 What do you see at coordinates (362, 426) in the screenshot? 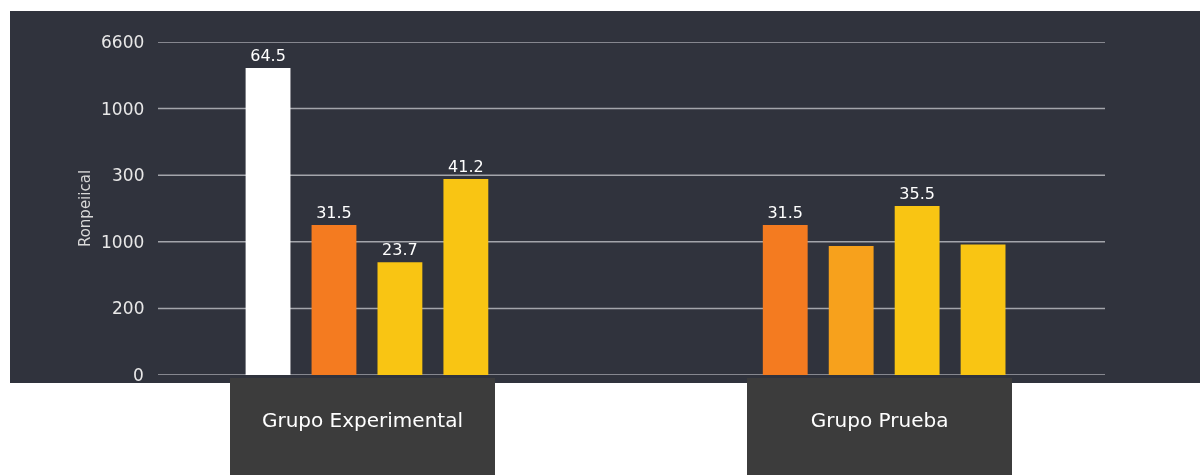
I see `x-tick-label: Grupo Experimental` at bounding box center [362, 426].